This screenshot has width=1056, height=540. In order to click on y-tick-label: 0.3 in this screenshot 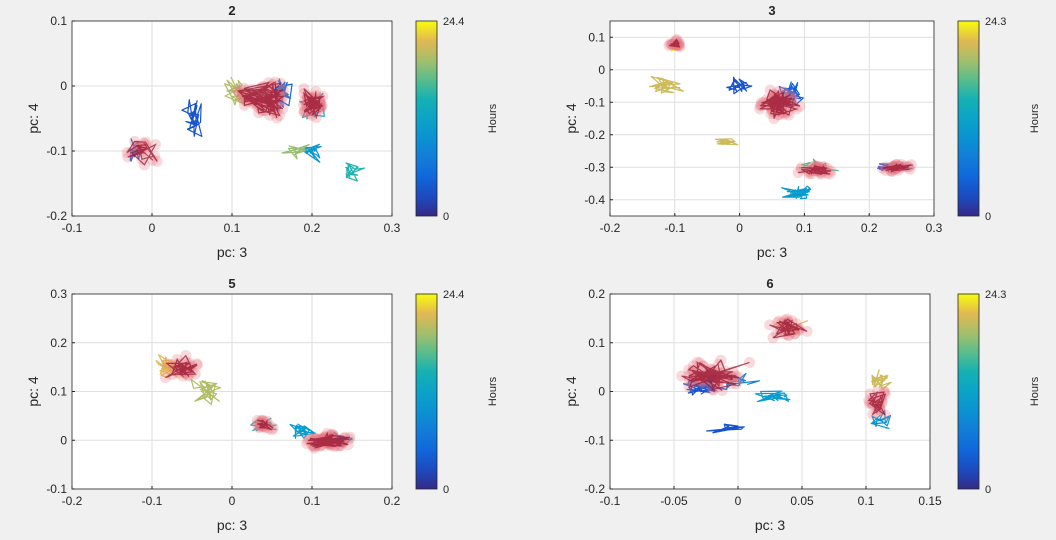, I will do `click(58, 294)`.